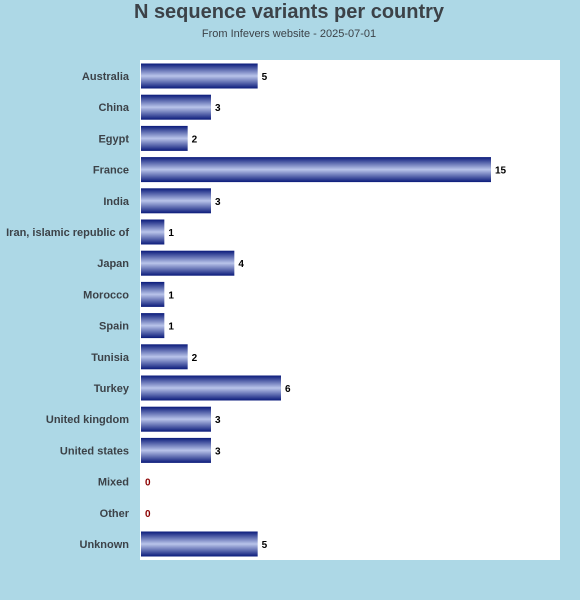 The image size is (580, 600). What do you see at coordinates (113, 139) in the screenshot?
I see `category-label: Egypt` at bounding box center [113, 139].